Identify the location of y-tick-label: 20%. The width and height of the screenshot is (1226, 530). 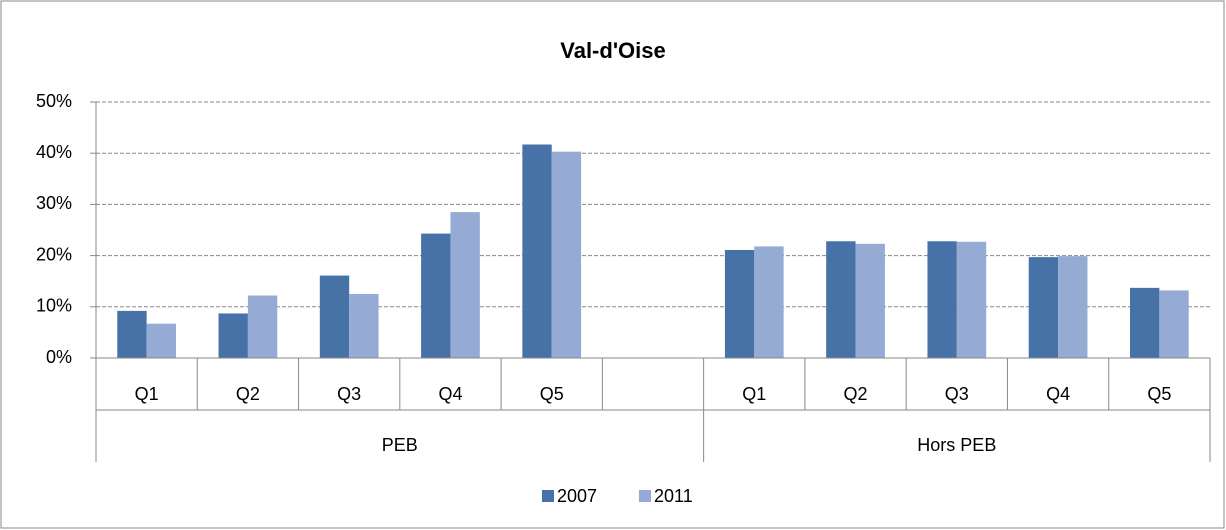
(54, 254).